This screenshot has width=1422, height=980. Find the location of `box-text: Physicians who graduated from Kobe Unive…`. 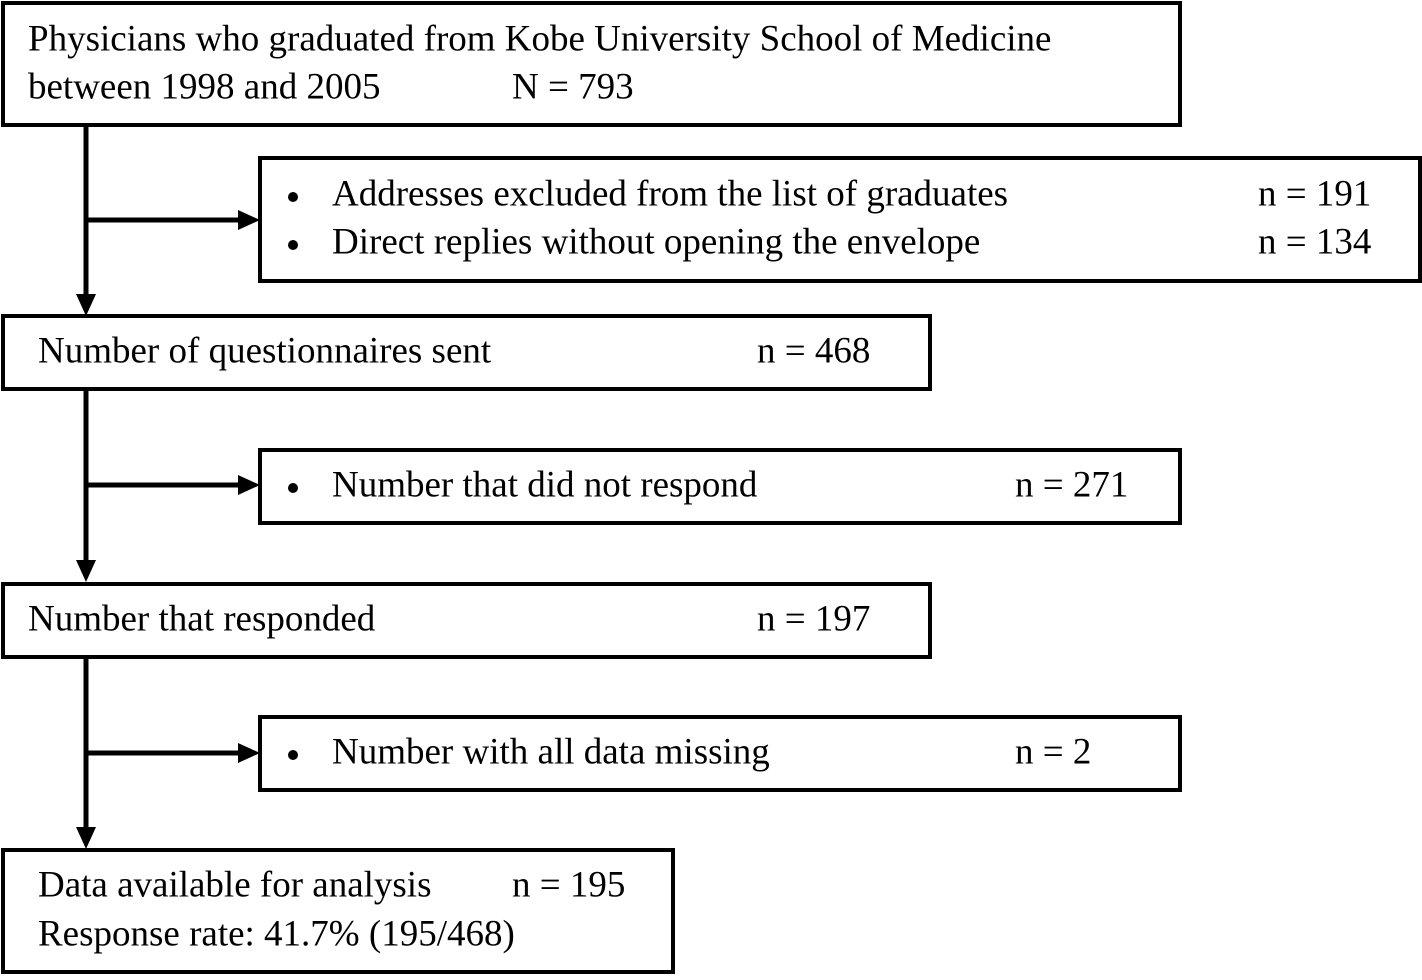

box-text: Physicians who graduated from Kobe Unive… is located at coordinates (539, 38).